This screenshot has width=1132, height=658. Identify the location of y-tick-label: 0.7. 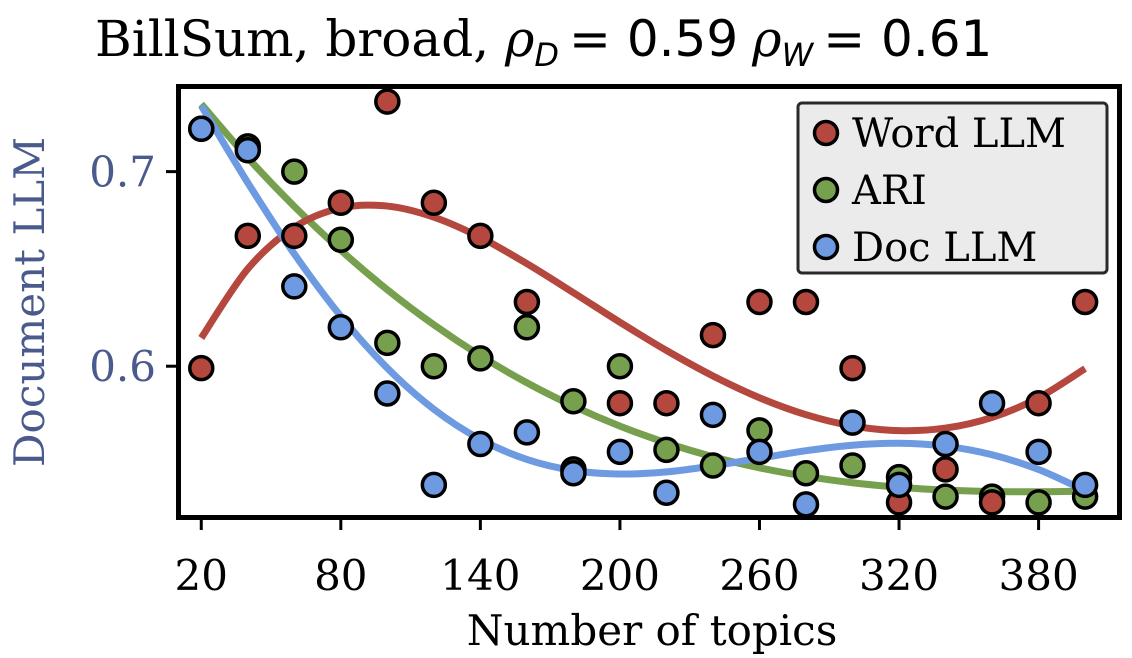
(122, 172).